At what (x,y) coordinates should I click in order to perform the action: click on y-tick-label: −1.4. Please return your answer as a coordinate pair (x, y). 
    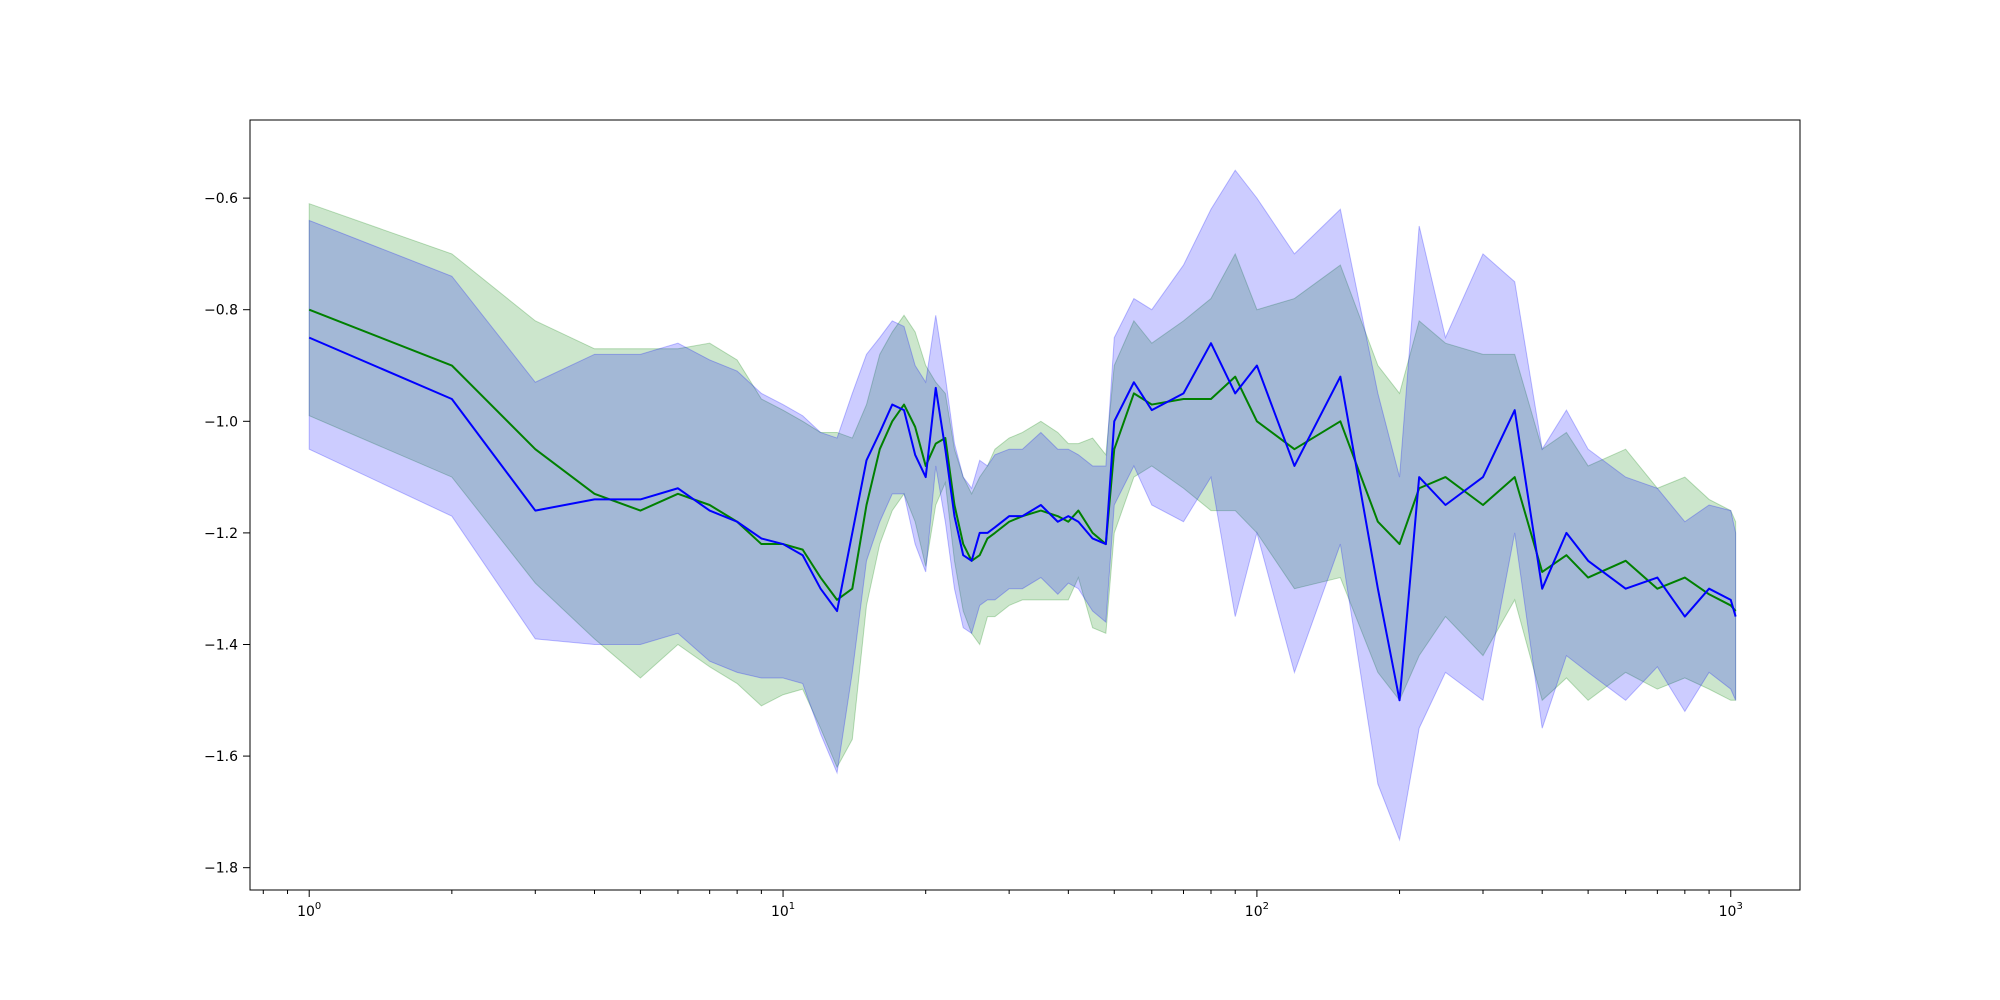
    Looking at the image, I should click on (221, 645).